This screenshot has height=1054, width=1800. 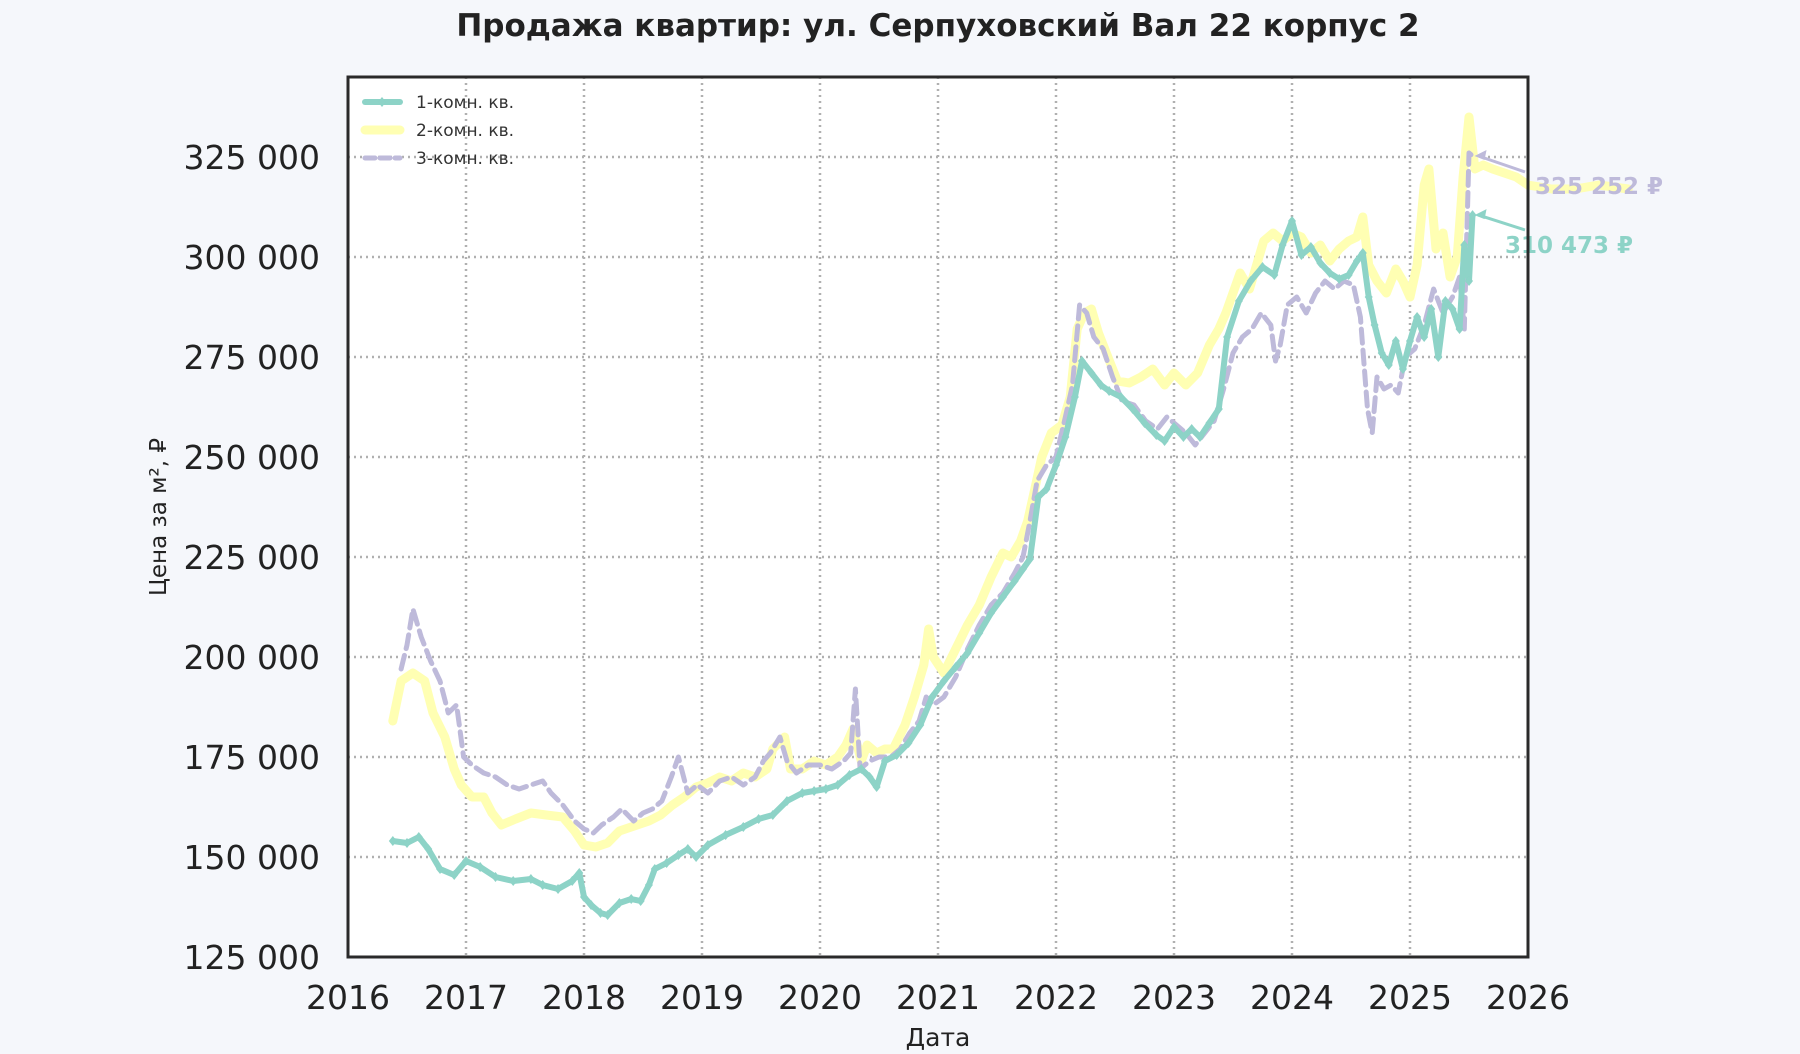 I want to click on annotation-1: 325 252 ₽, so click(x=1568, y=174).